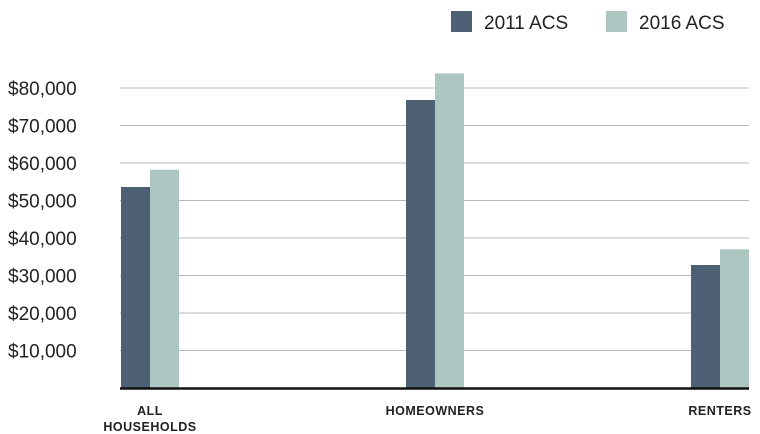 The image size is (760, 434). What do you see at coordinates (420, 244) in the screenshot?
I see `bar-2011-homeowners` at bounding box center [420, 244].